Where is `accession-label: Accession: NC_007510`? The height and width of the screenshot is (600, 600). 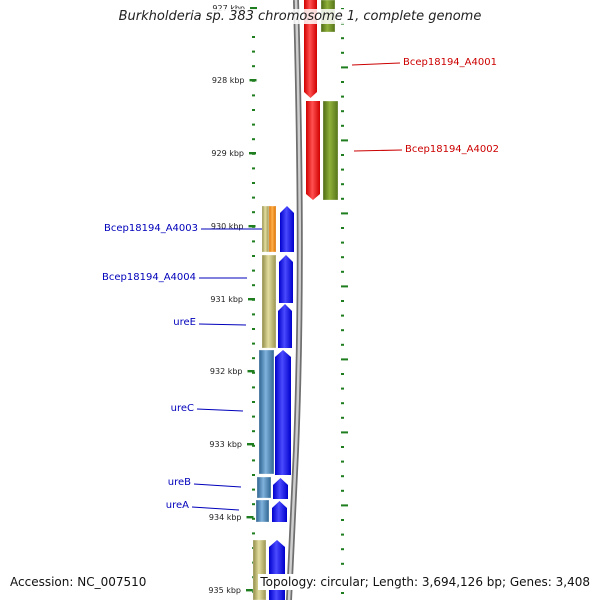
accession-label: Accession: NC_007510 is located at coordinates (78, 582).